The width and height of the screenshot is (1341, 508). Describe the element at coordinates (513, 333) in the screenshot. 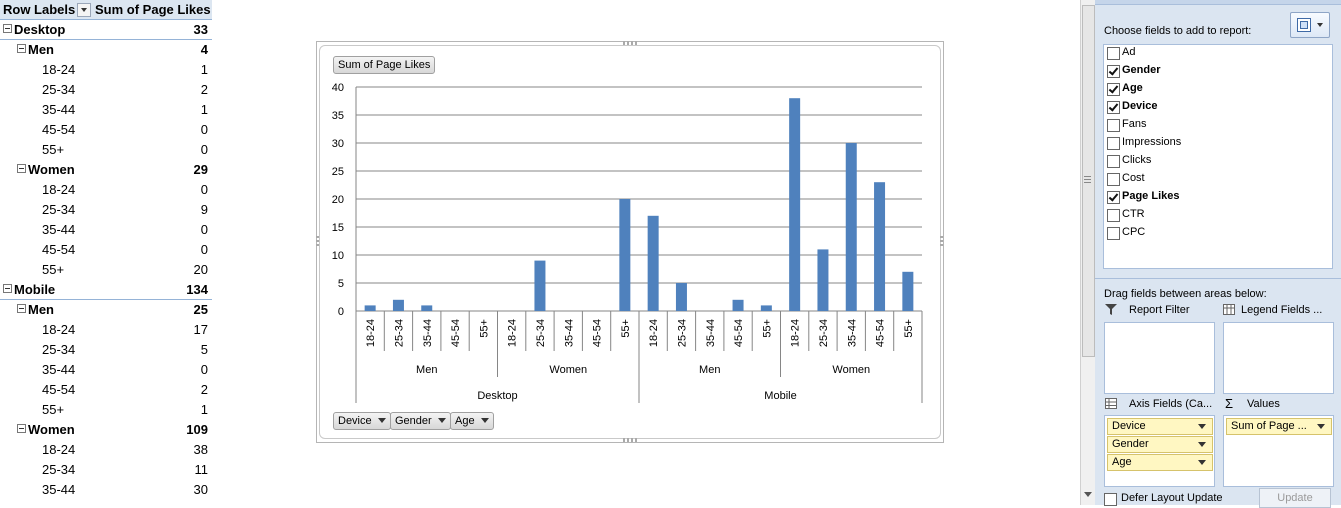

I see `x-category-label: 18-24` at that location.